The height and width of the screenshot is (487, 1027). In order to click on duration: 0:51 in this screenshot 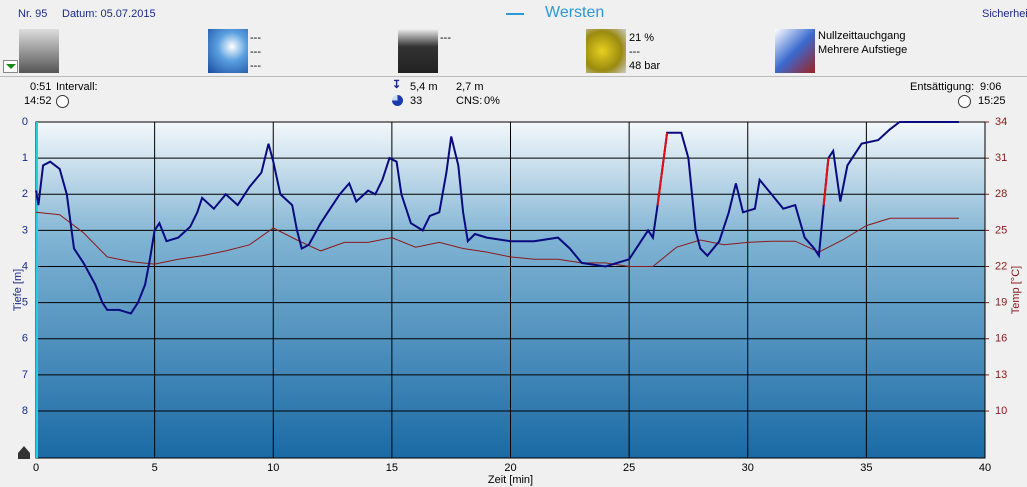, I will do `click(41, 87)`.